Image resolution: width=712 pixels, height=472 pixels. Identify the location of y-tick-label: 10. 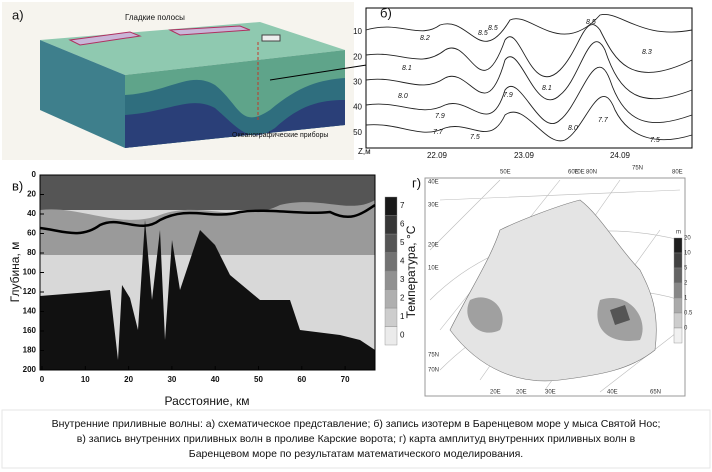
(357, 31).